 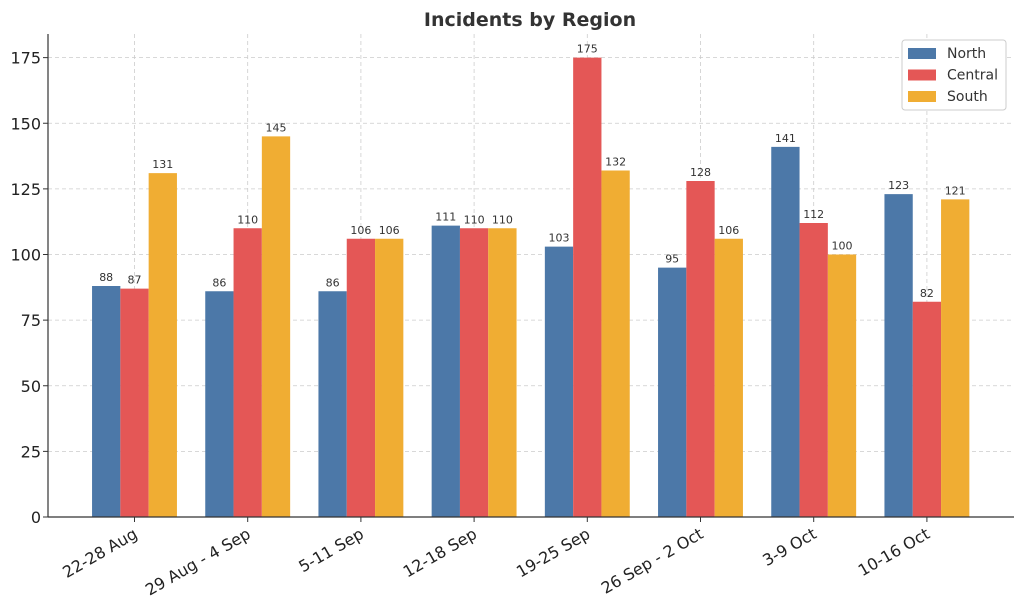 What do you see at coordinates (106, 277) in the screenshot?
I see `data-label: 88` at bounding box center [106, 277].